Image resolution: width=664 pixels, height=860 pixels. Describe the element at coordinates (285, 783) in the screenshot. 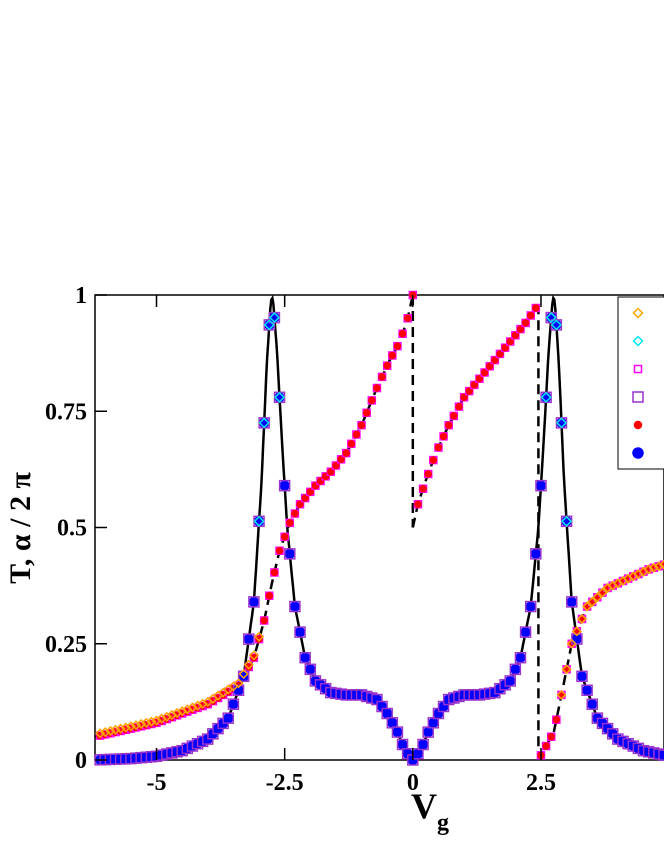

I see `x-tick-label: -2.5` at that location.